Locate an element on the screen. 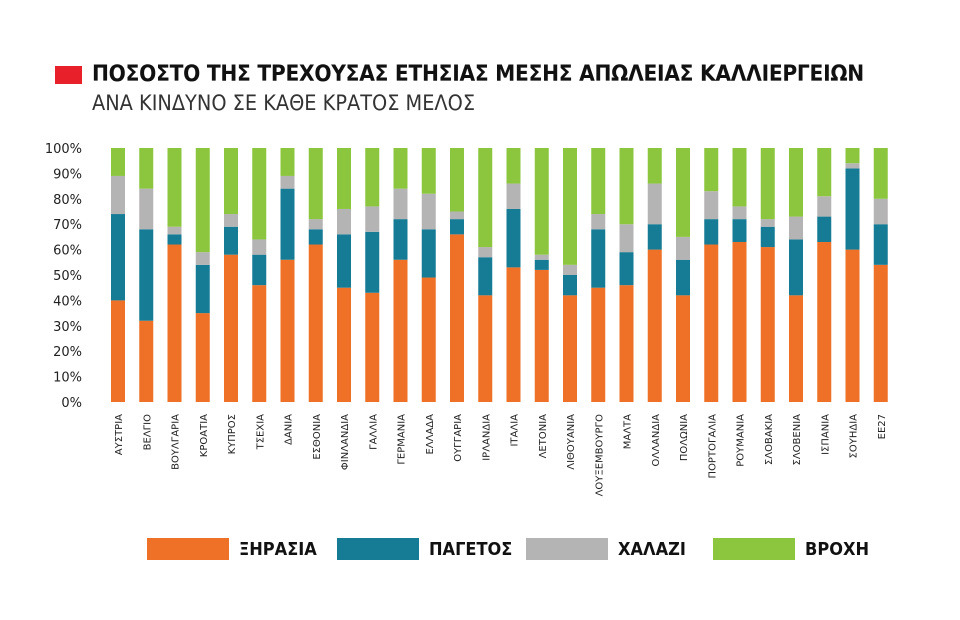  y-tick-label: 100% is located at coordinates (63, 149).